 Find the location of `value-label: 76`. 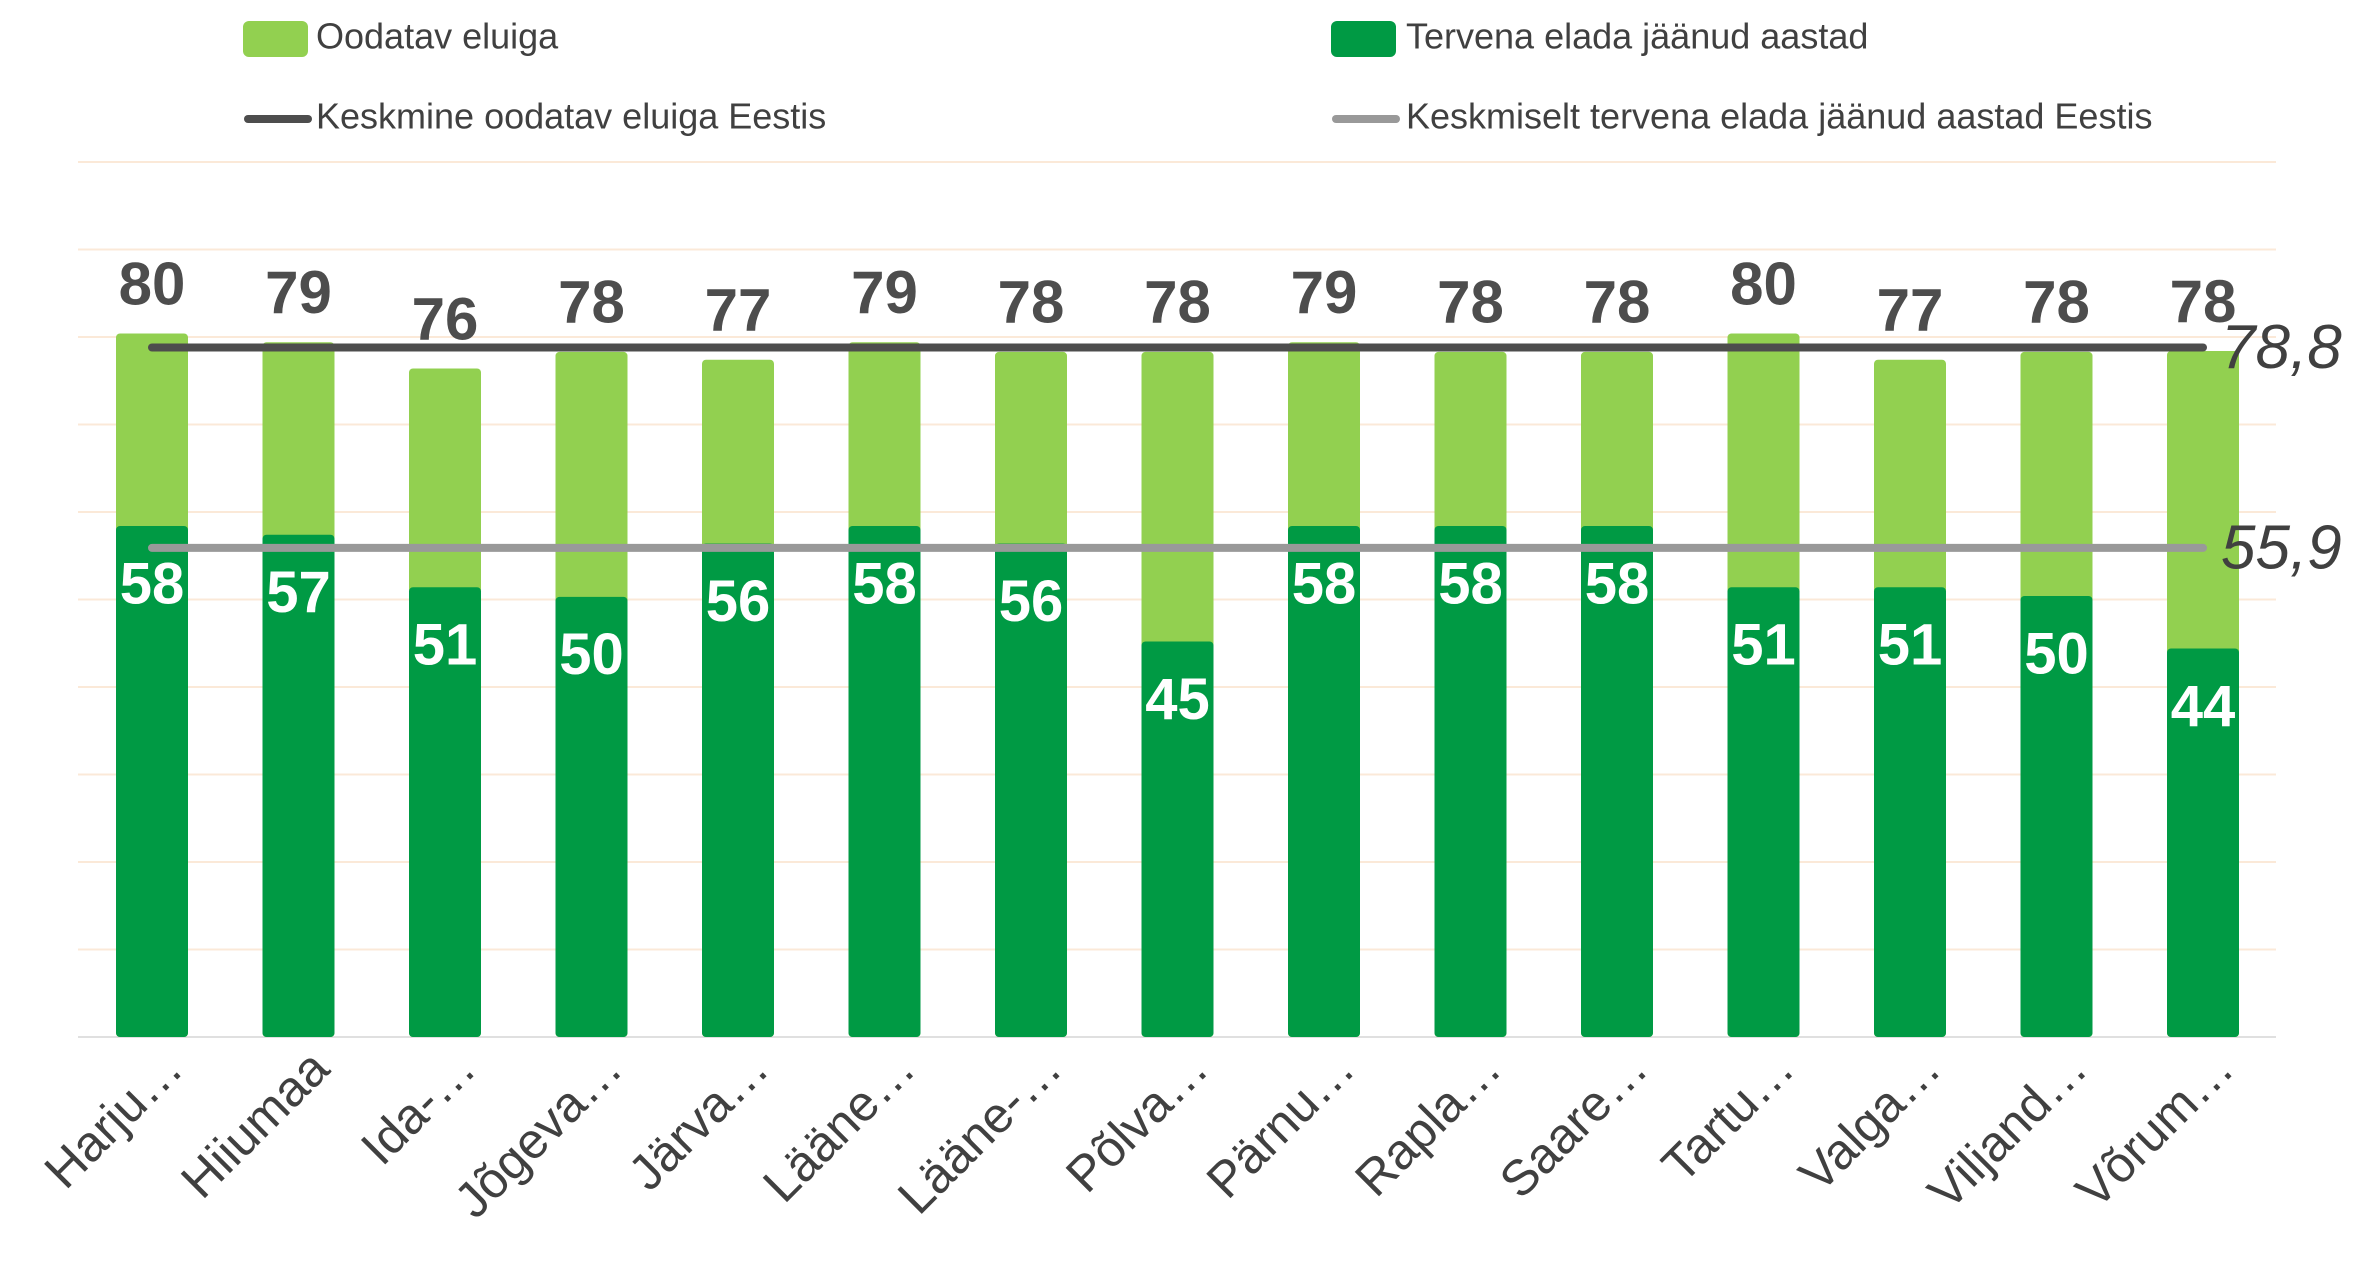

value-label: 76 is located at coordinates (445, 318).